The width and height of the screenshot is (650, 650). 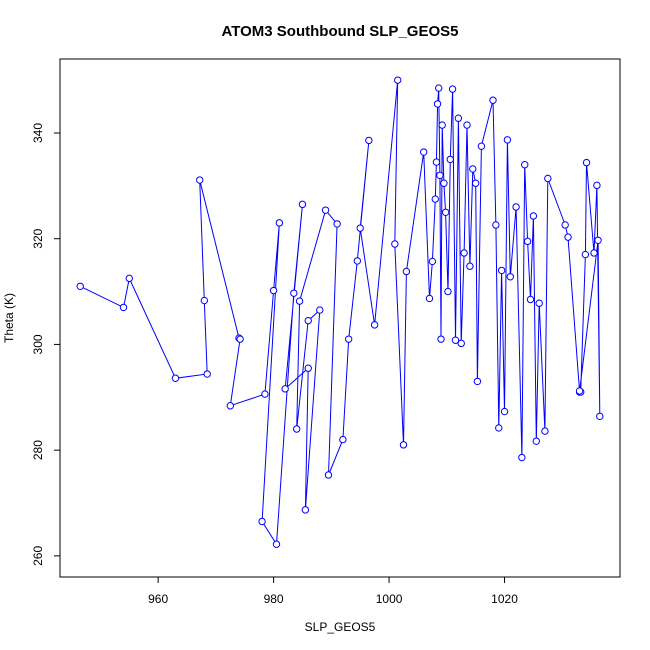 What do you see at coordinates (38, 450) in the screenshot?
I see `y-tick-label: 280` at bounding box center [38, 450].